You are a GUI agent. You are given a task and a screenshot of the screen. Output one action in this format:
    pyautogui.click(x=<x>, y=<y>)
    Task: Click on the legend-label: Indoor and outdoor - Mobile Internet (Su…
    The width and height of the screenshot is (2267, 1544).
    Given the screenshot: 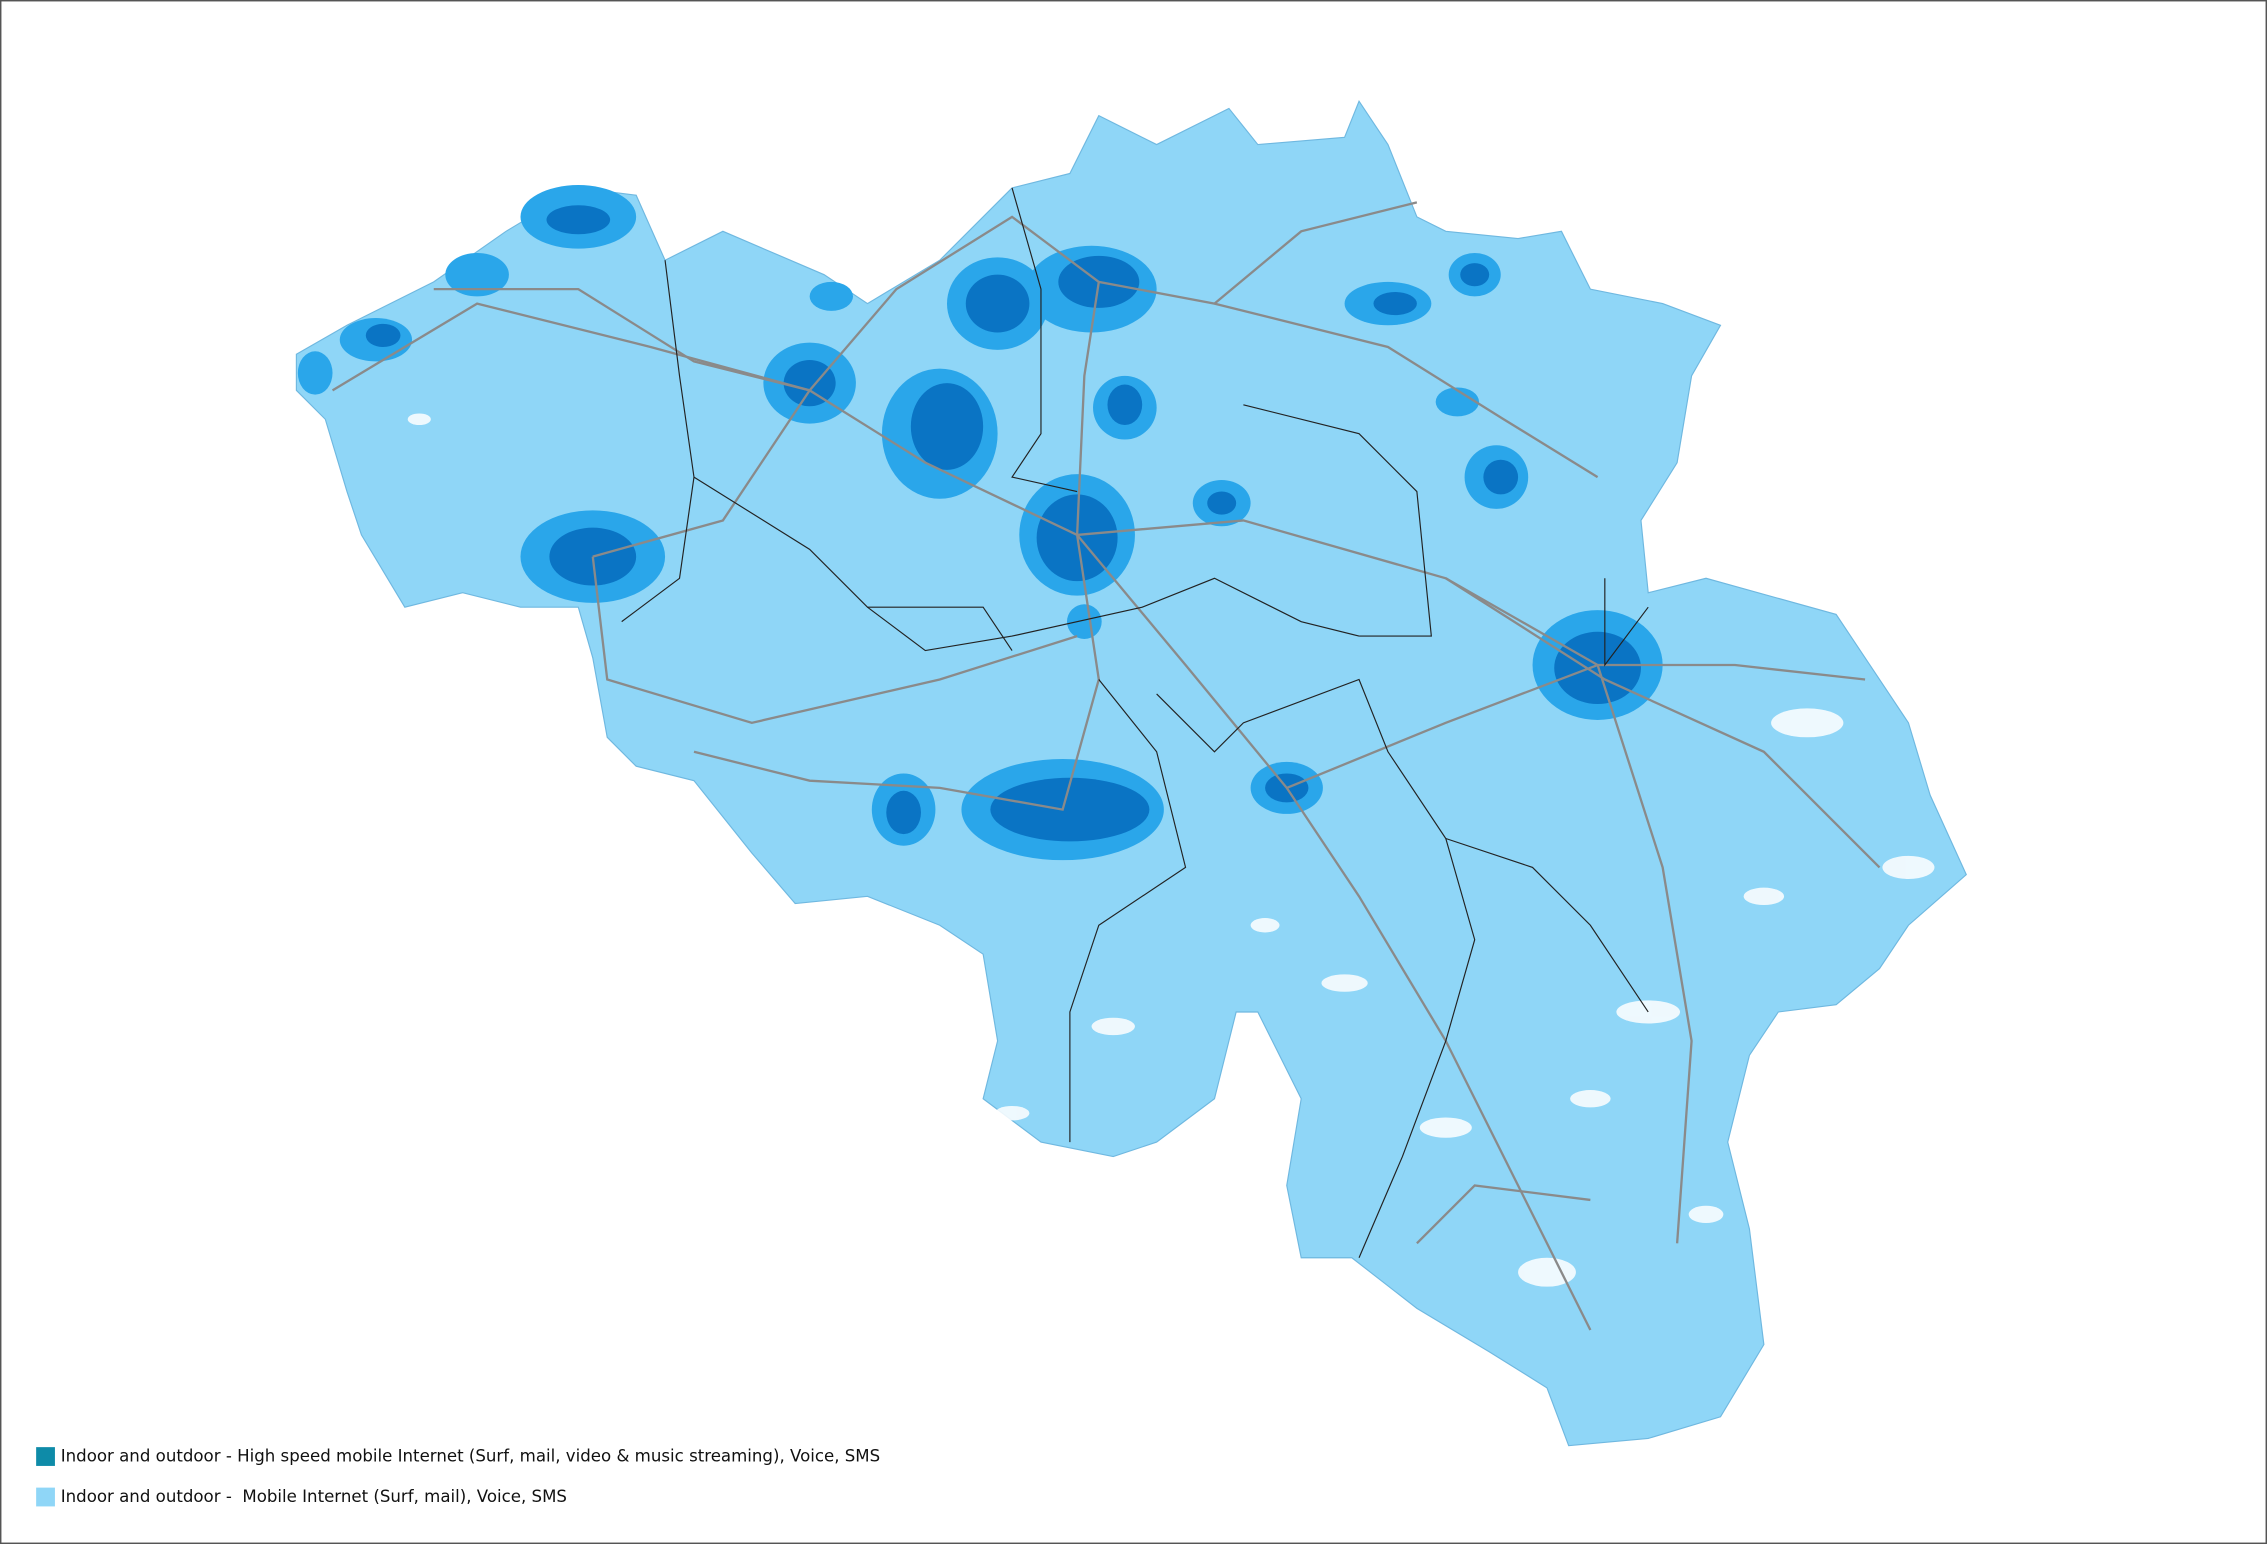 What is the action you would take?
    pyautogui.click(x=314, y=1496)
    